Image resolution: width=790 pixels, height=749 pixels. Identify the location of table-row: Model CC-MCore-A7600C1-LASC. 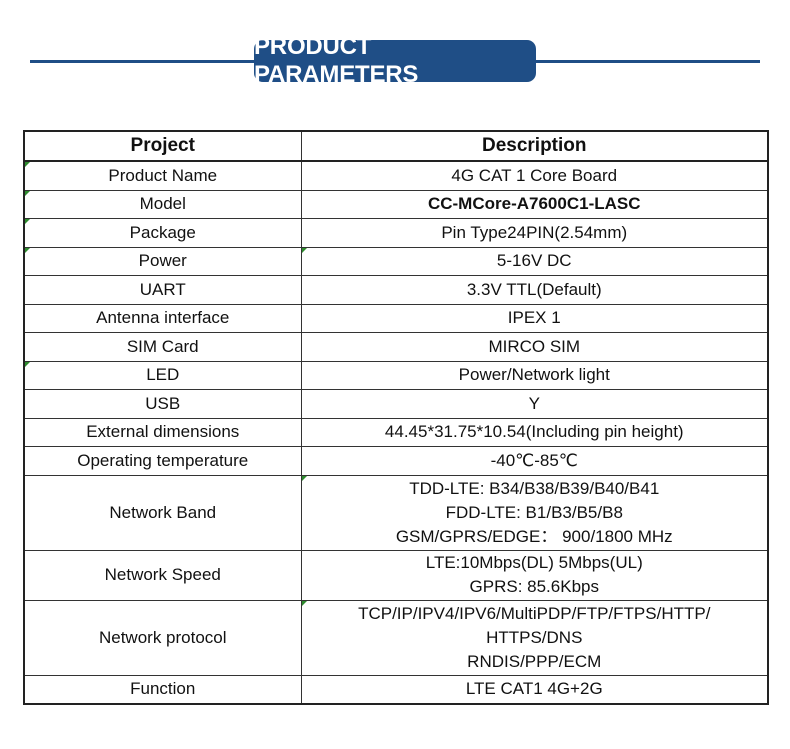
(396, 204).